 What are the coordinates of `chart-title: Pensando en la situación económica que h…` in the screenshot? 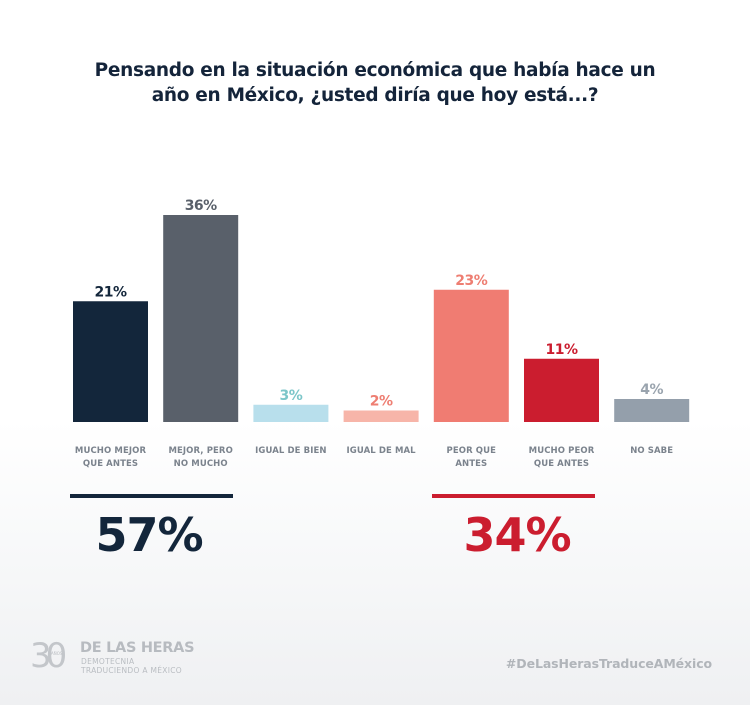 It's located at (375, 83).